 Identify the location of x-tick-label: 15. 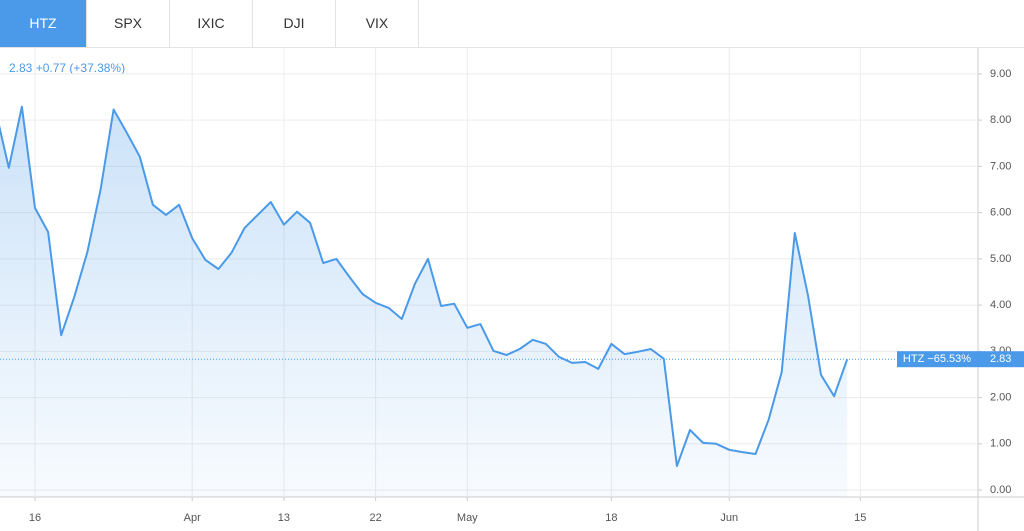
(860, 518).